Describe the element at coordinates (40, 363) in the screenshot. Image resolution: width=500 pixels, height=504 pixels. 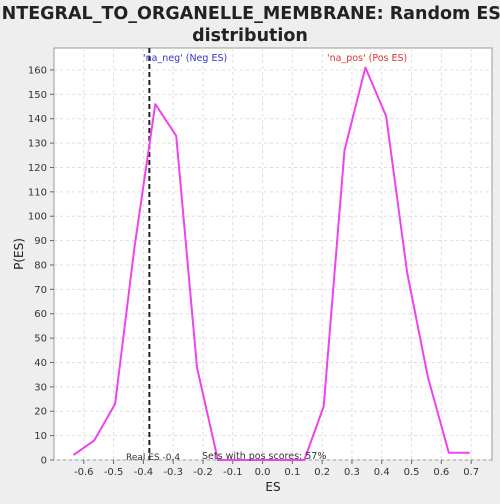
I see `y-tick-label: 40` at that location.